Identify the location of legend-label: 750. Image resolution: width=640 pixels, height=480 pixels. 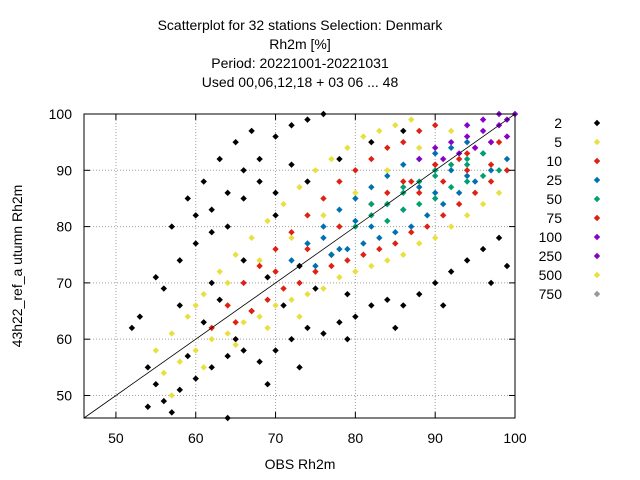
(551, 294).